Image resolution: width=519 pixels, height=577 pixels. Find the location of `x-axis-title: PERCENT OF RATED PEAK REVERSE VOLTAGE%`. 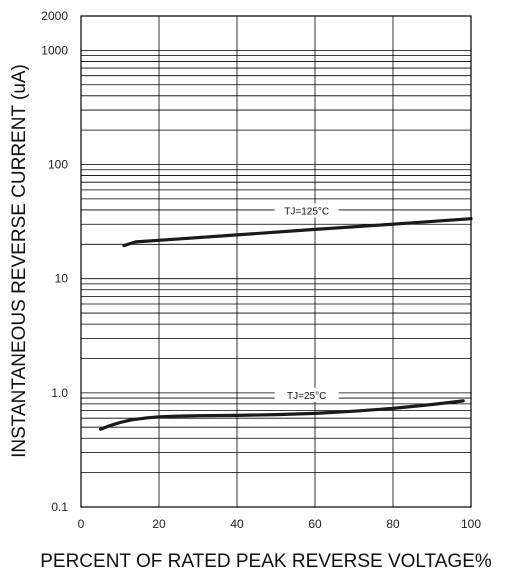

x-axis-title: PERCENT OF RATED PEAK REVERSE VOLTAGE% is located at coordinates (266, 561).